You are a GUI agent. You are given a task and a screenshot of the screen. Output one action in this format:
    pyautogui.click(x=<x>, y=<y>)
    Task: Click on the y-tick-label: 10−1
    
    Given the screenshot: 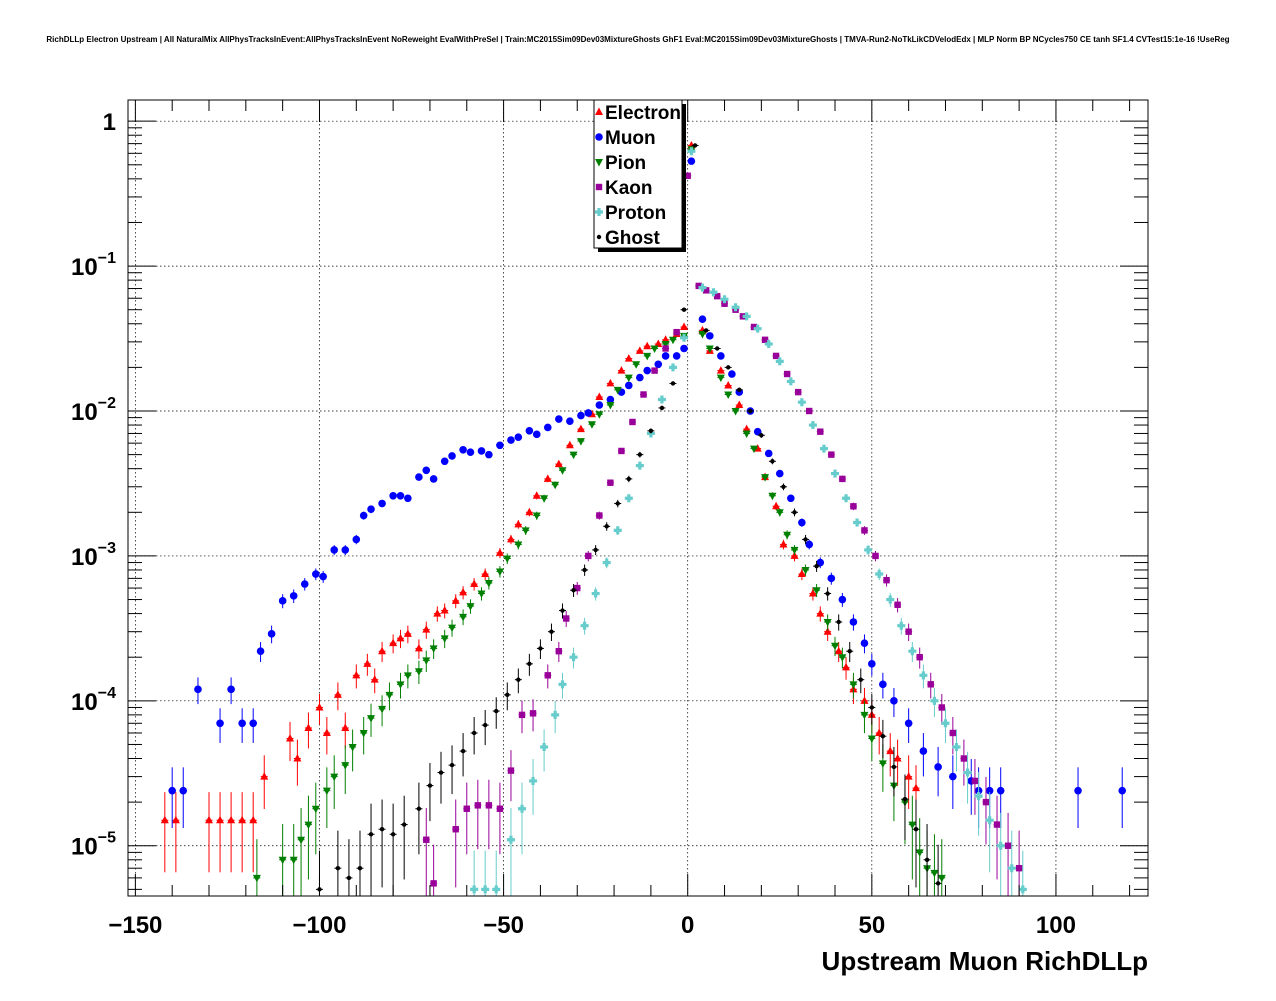 What is the action you would take?
    pyautogui.click(x=93, y=265)
    